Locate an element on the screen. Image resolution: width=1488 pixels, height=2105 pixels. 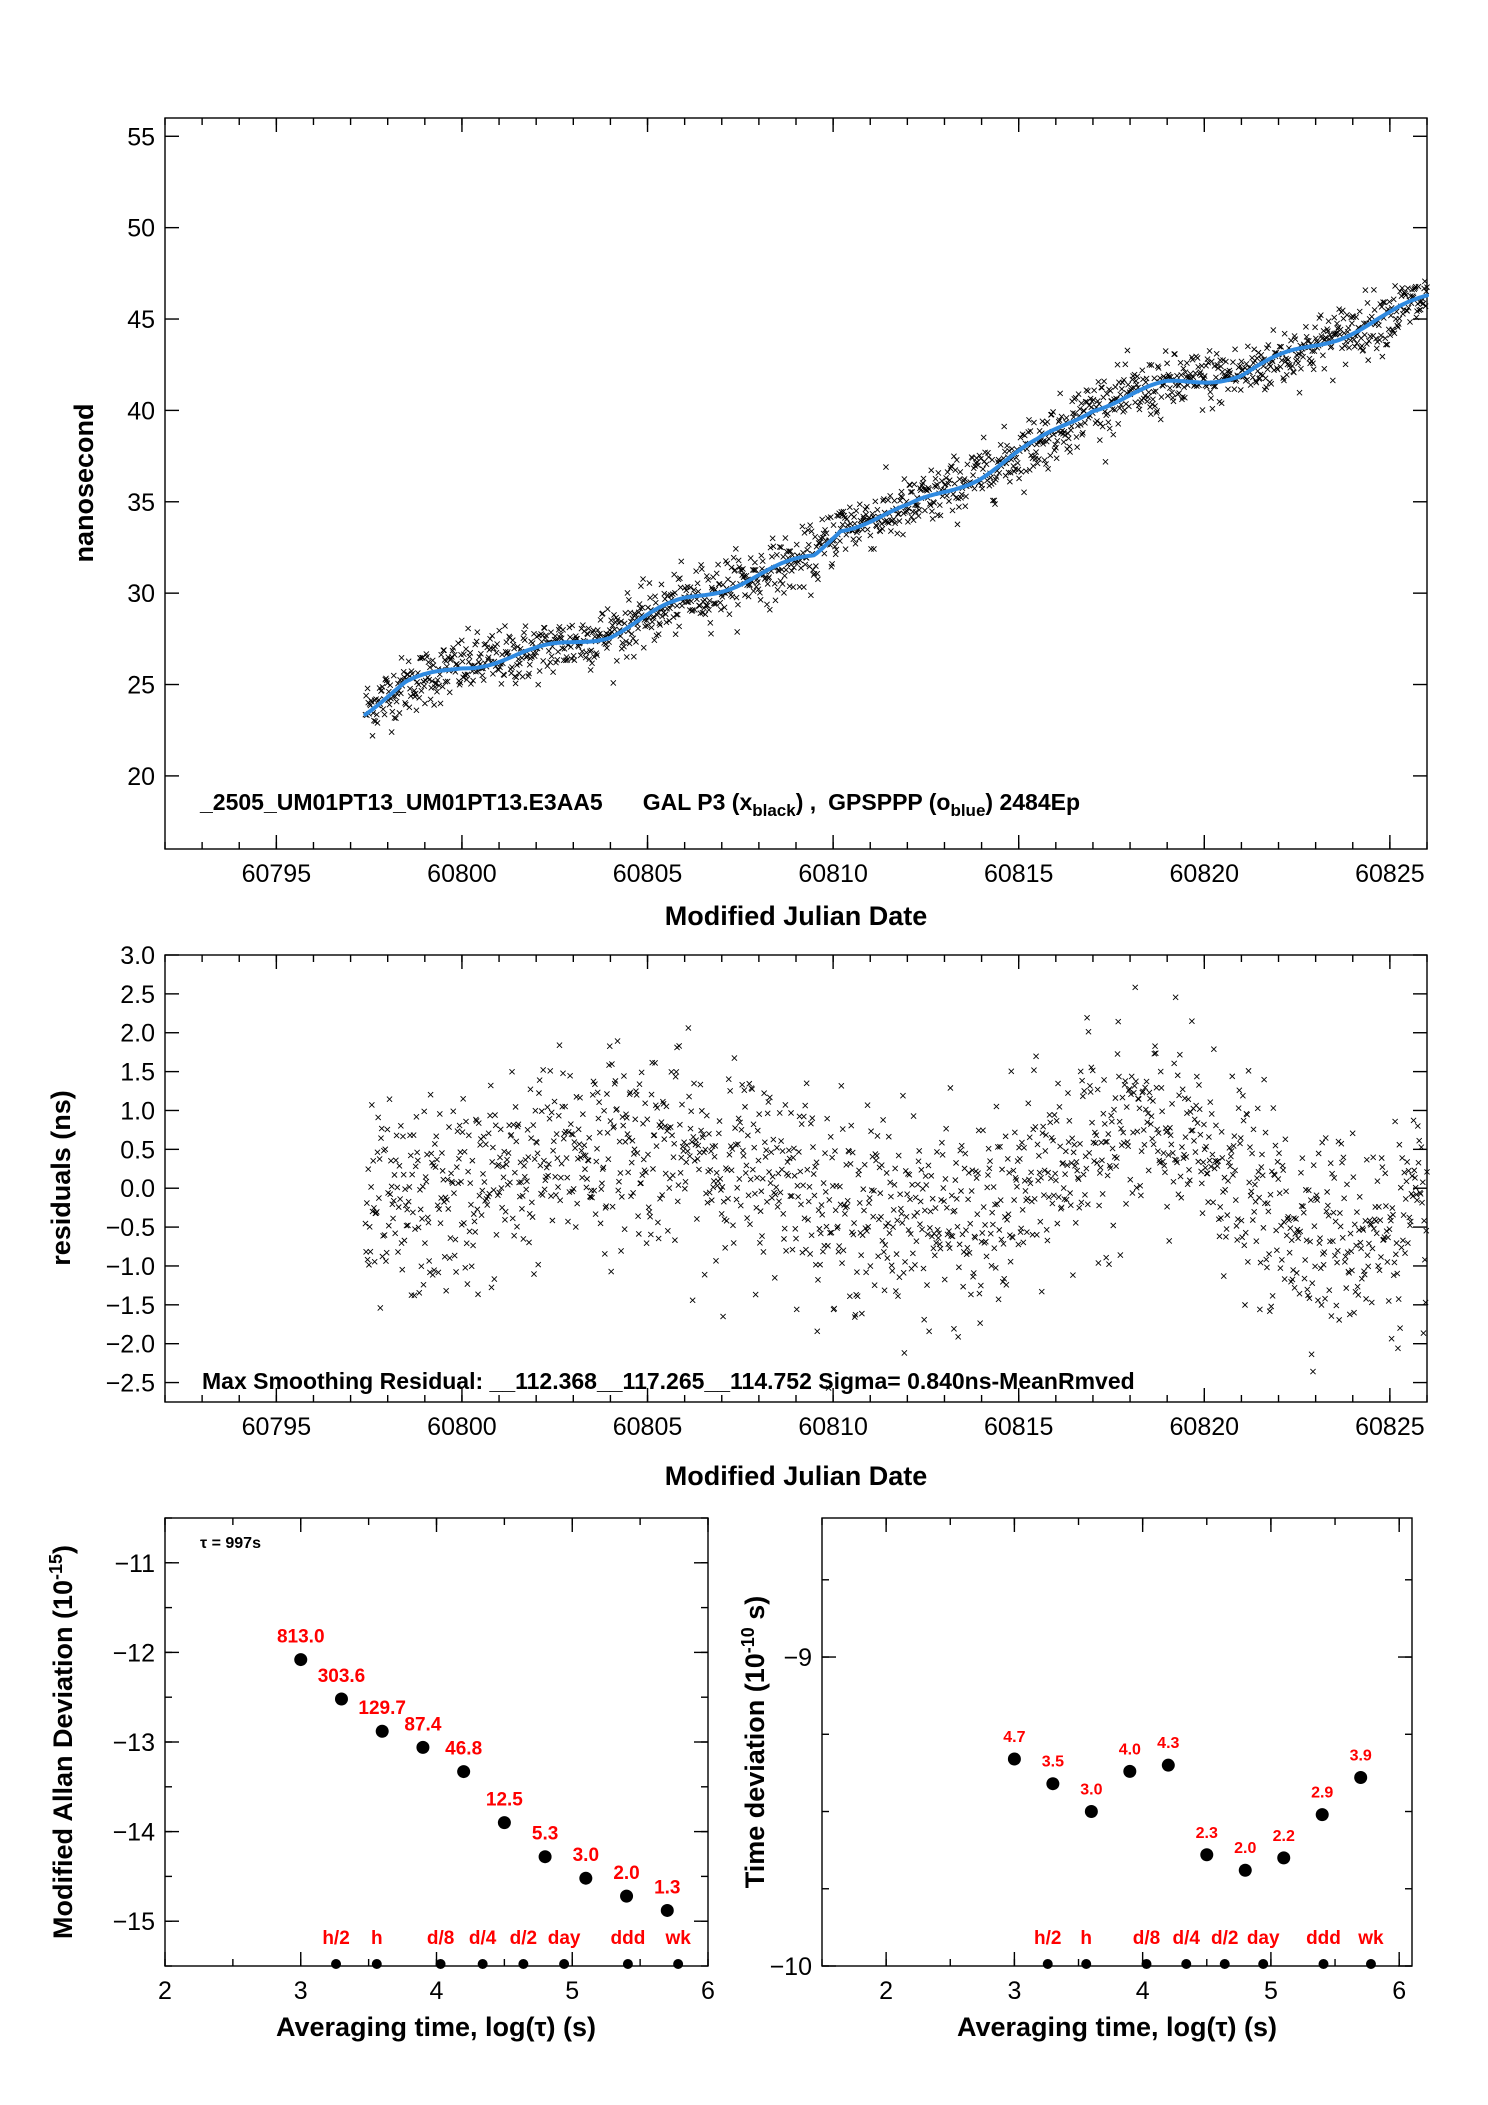
mdev-interval-label: d/4 is located at coordinates (483, 1938).